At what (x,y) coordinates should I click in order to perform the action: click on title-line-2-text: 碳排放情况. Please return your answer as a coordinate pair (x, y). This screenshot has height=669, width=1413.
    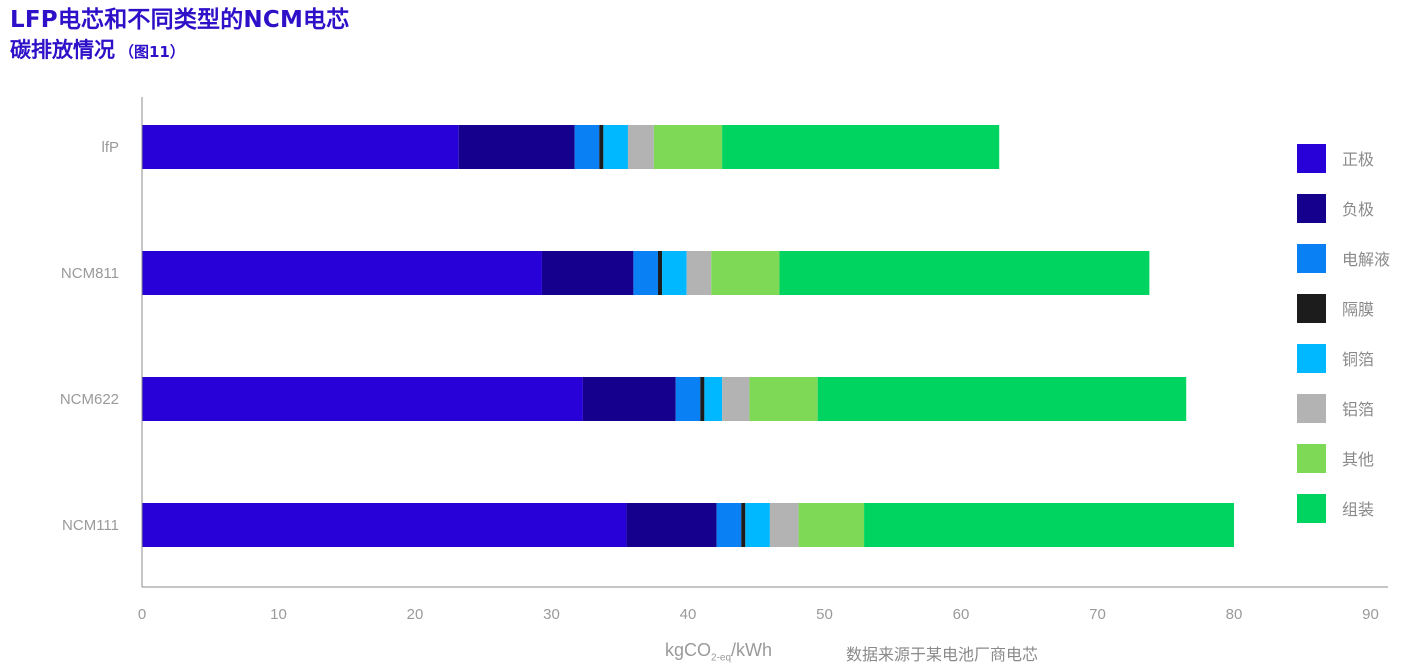
    Looking at the image, I should click on (62, 50).